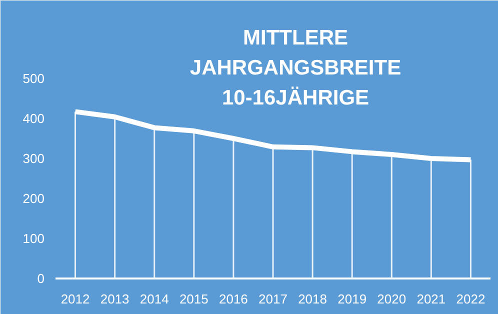 The width and height of the screenshot is (498, 314). I want to click on text: MITTLERE JAHRGANGSBREITE 10-16JÄHRIGE, so click(296, 68).